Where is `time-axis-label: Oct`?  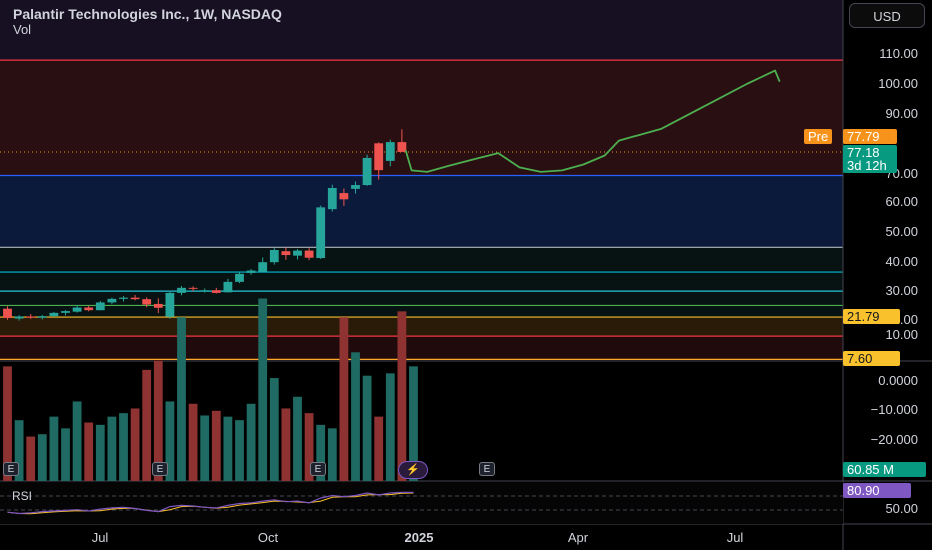 time-axis-label: Oct is located at coordinates (268, 537).